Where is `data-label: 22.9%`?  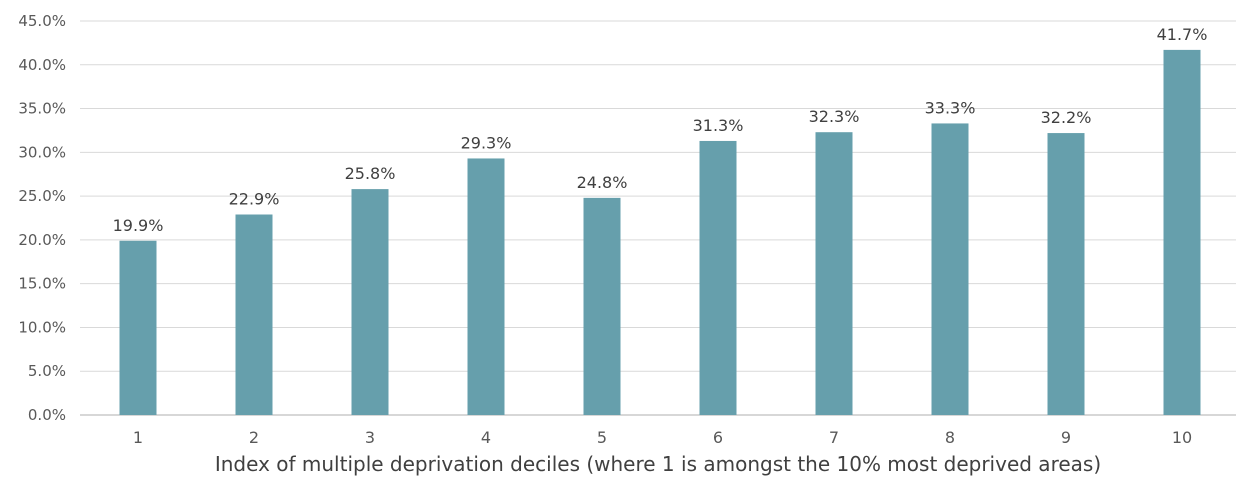
data-label: 22.9% is located at coordinates (254, 198).